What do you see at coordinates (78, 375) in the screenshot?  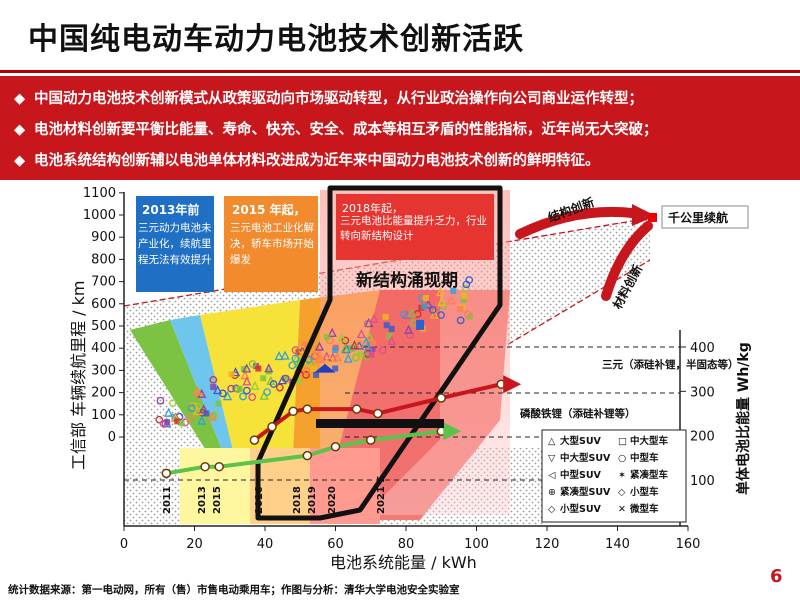 I see `y-axis-left-label: 工信部 车辆续航里程 / km` at bounding box center [78, 375].